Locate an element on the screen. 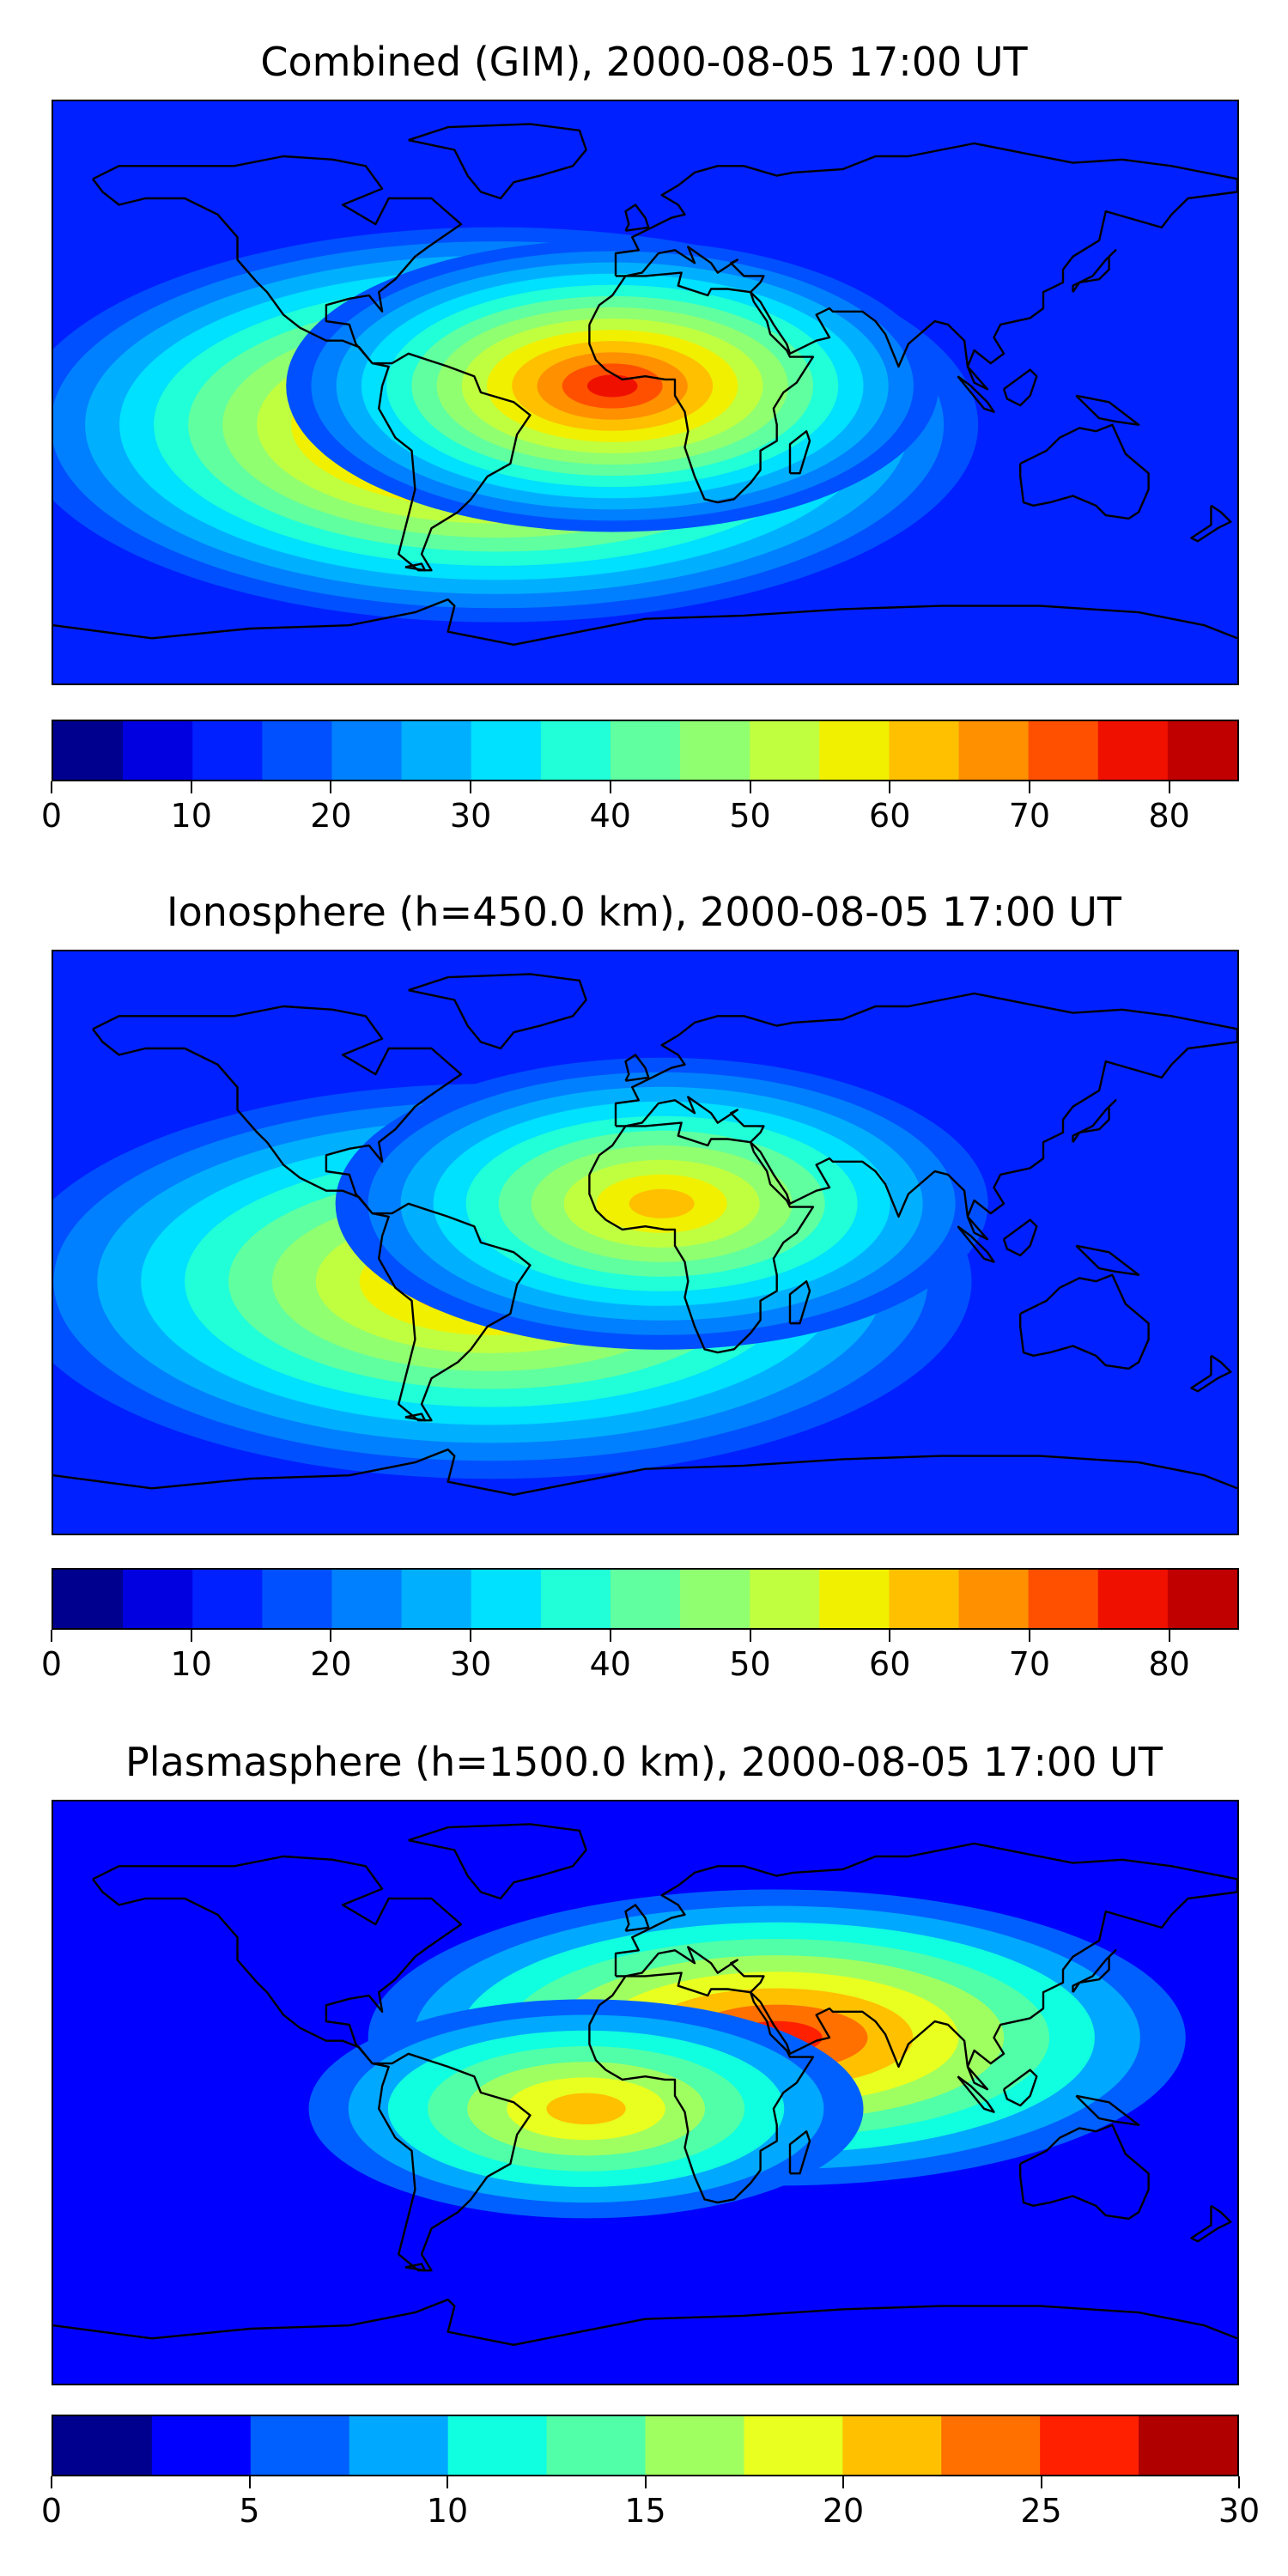 The image size is (1288, 2576). tick-label: 60 is located at coordinates (890, 816).